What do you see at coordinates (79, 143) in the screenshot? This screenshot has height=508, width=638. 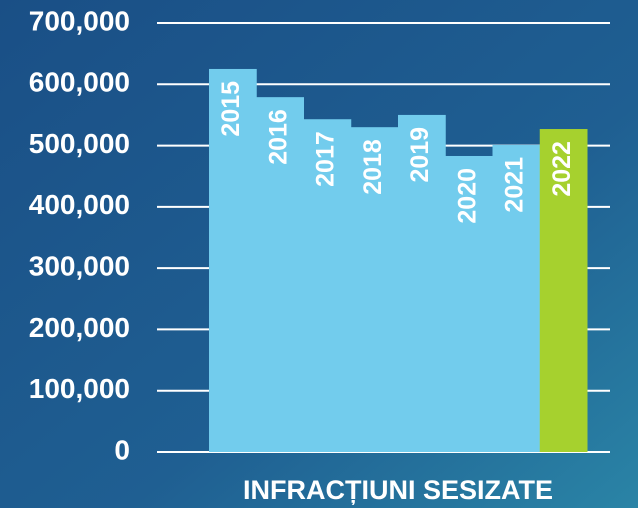 I see `y-tick-label: 500,000` at bounding box center [79, 143].